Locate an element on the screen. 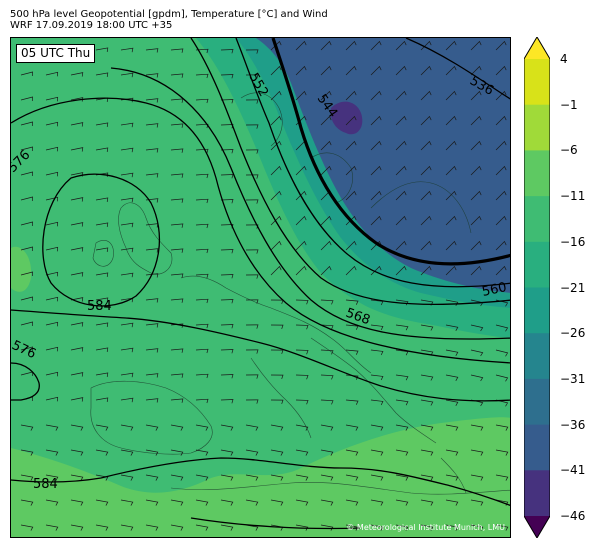 The width and height of the screenshot is (599, 548). forecast-time-label: 05 UTC Thu is located at coordinates (56, 53).